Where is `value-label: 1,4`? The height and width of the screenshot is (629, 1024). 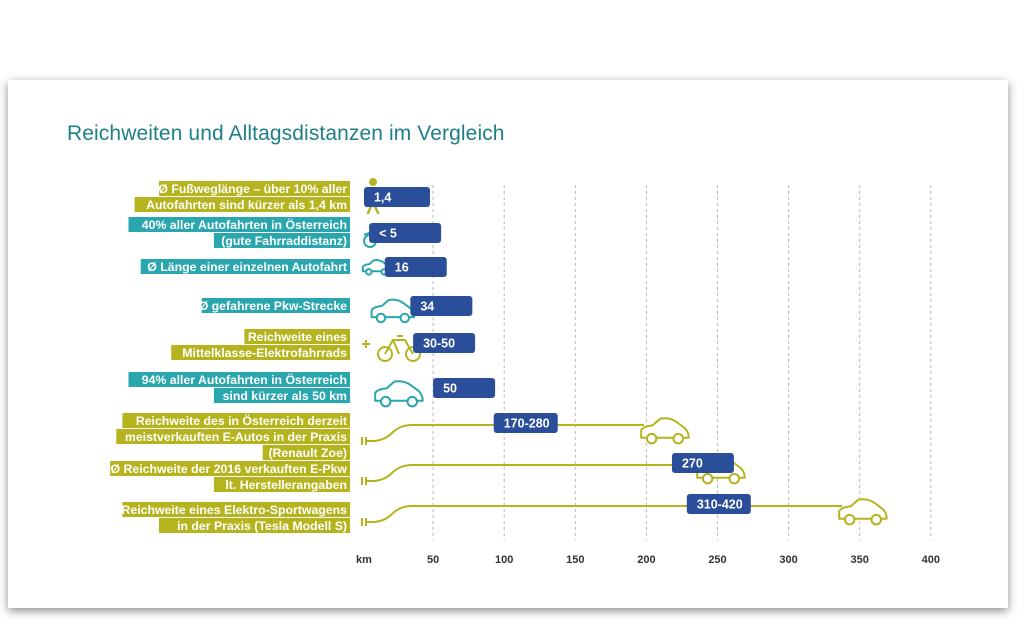 value-label: 1,4 is located at coordinates (382, 198).